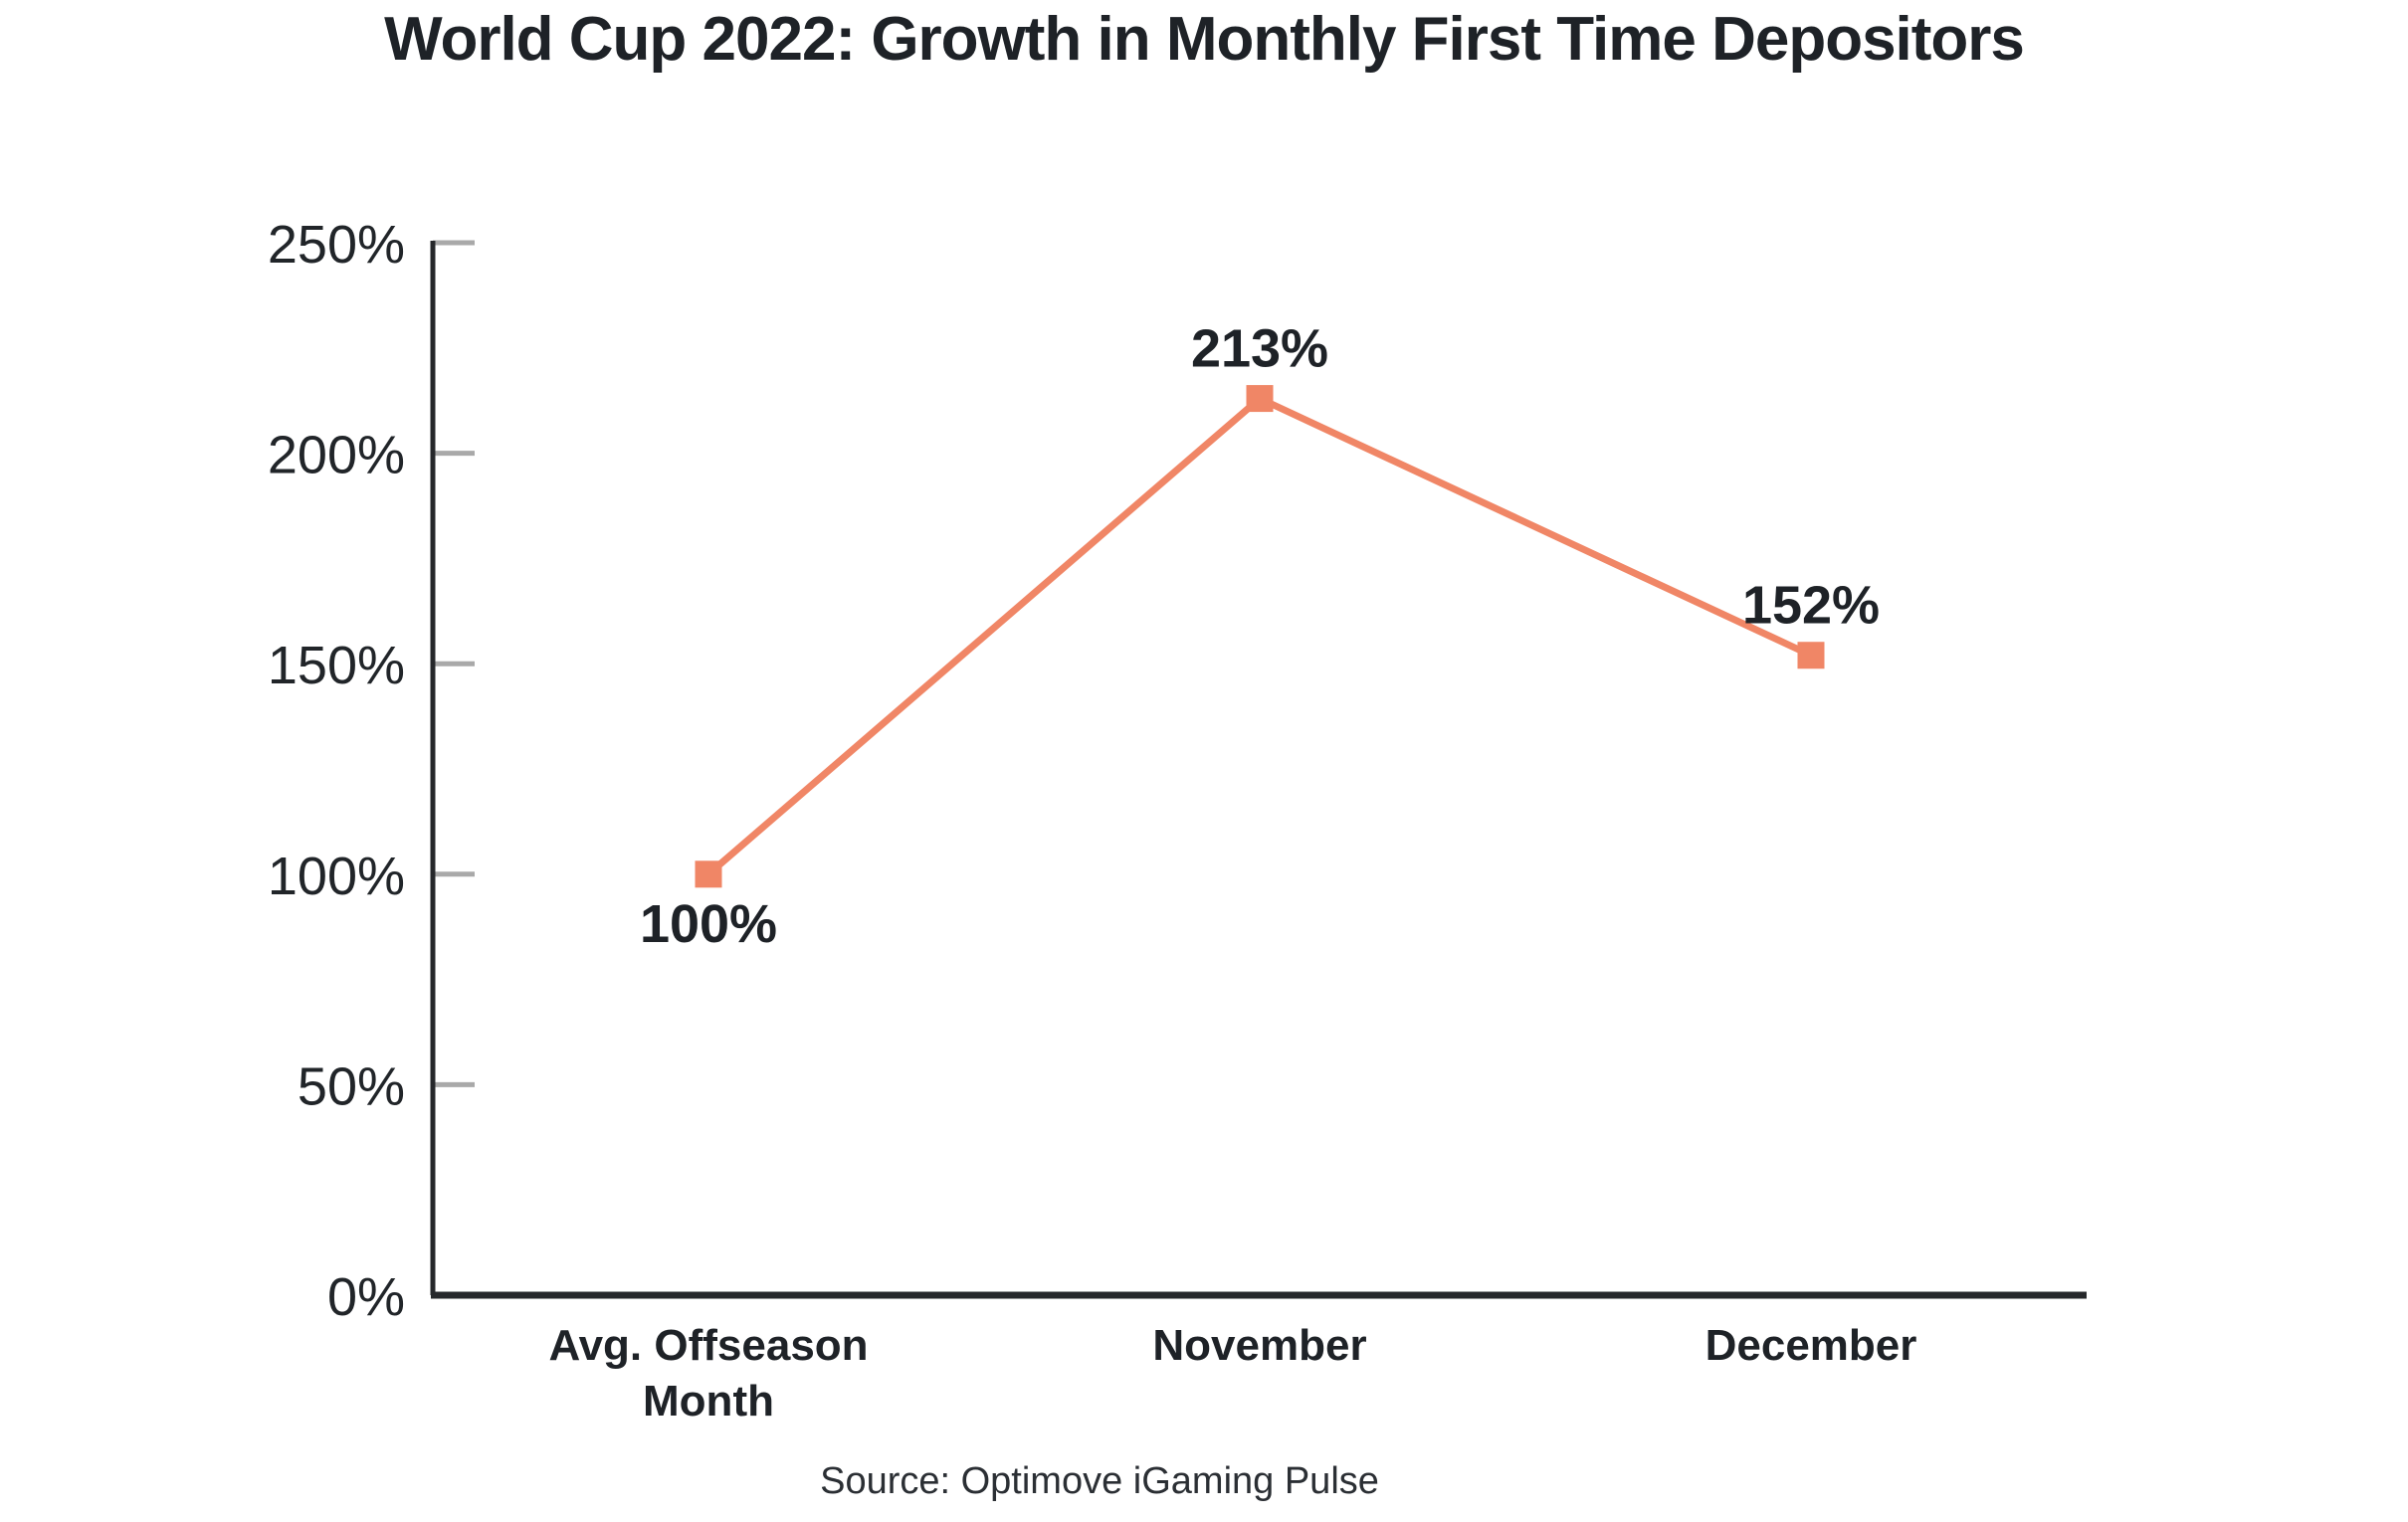  What do you see at coordinates (1811, 606) in the screenshot?
I see `data-point-label: 152%` at bounding box center [1811, 606].